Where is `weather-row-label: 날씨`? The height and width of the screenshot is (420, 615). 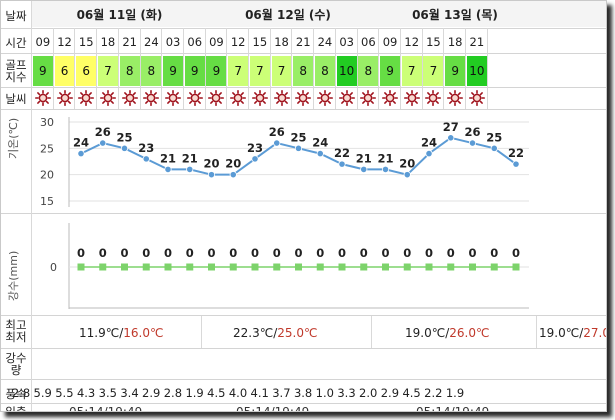 weather-row-label: 날씨 is located at coordinates (16, 99).